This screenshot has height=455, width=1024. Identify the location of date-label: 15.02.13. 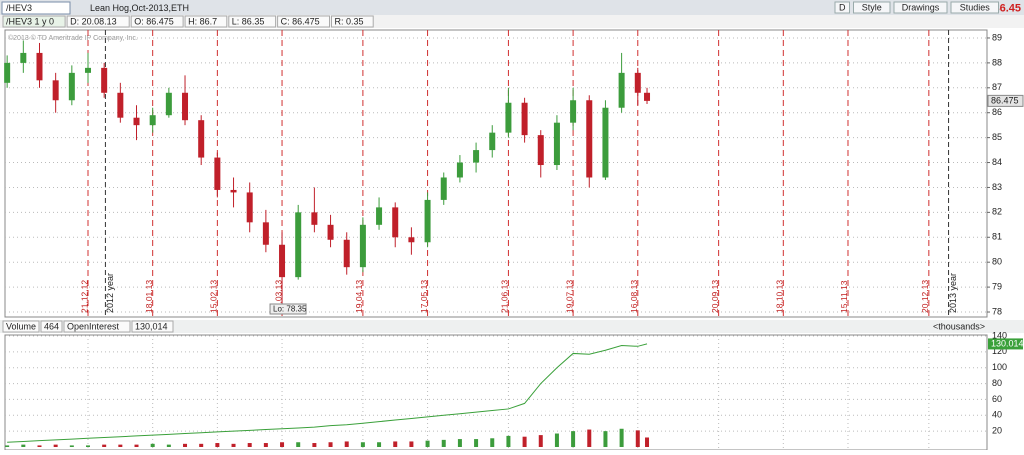
(214, 296).